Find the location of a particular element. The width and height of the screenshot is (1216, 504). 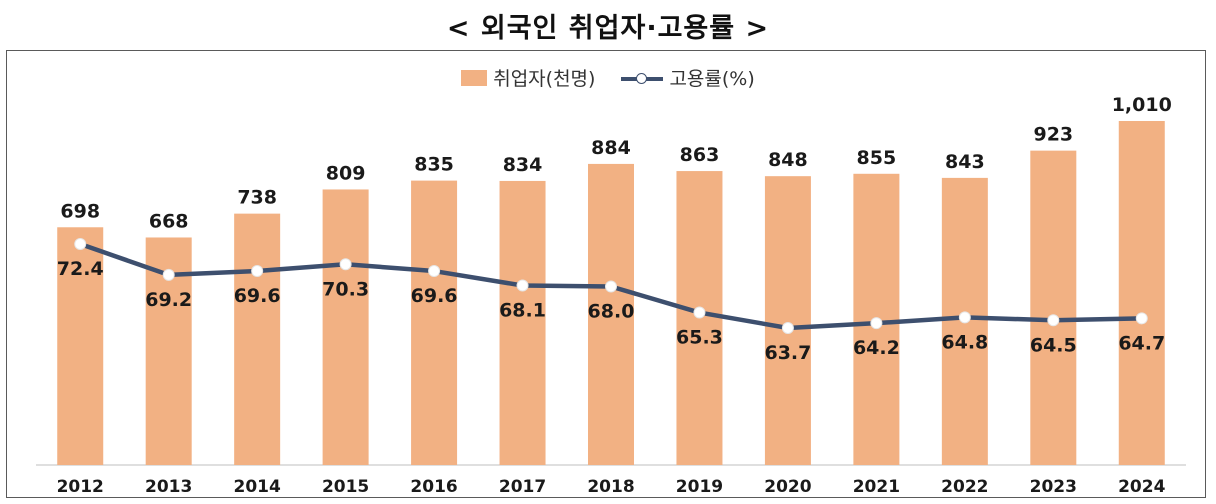

x-tick-2020: 2020 is located at coordinates (787, 487).